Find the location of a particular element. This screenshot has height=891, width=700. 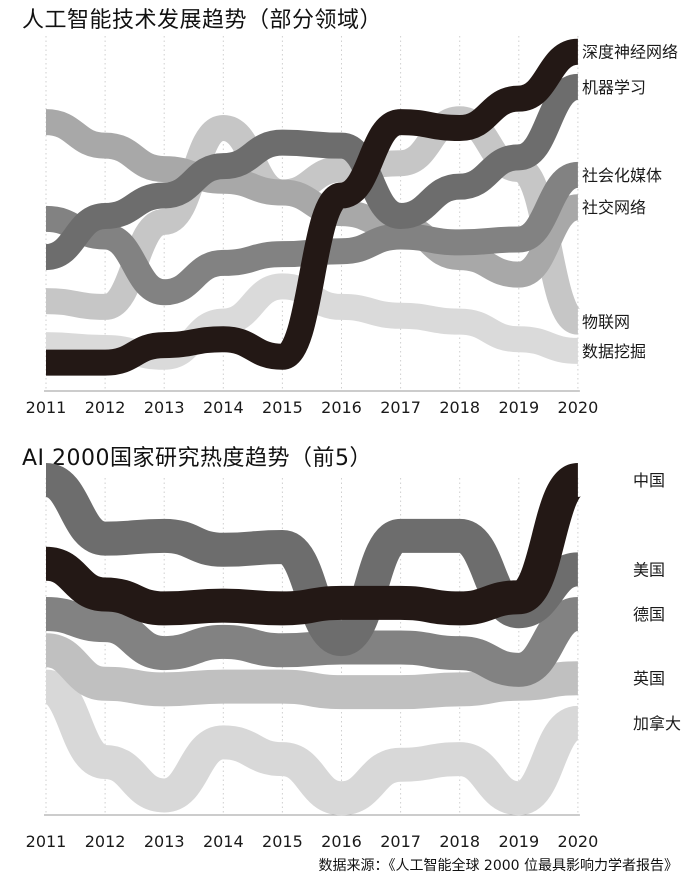

chart-title-country-trends: AI 2000国家研究热度趋势（前5） is located at coordinates (197, 458).